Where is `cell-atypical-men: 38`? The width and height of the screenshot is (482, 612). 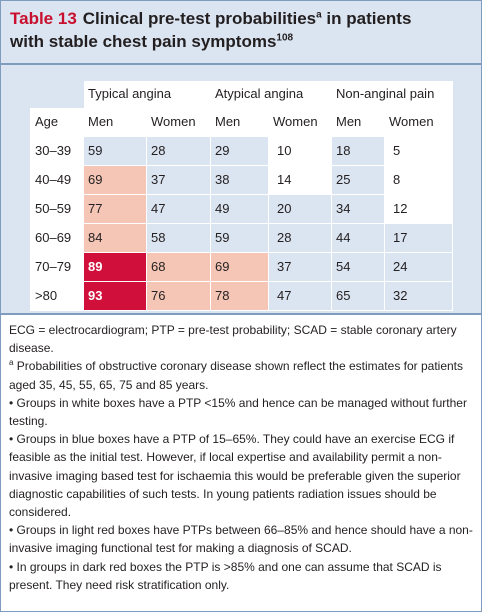 cell-atypical-men: 38 is located at coordinates (239, 180).